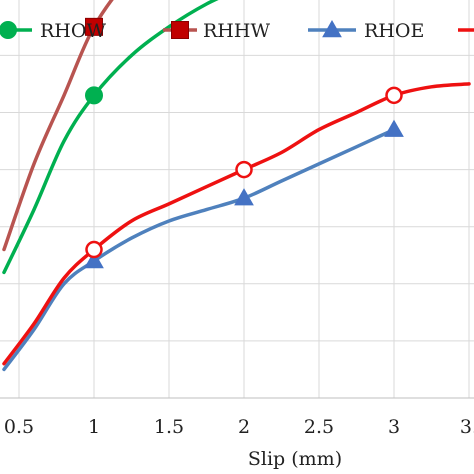  I want to click on legend-item-rhoe: RHOE, so click(366, 30).